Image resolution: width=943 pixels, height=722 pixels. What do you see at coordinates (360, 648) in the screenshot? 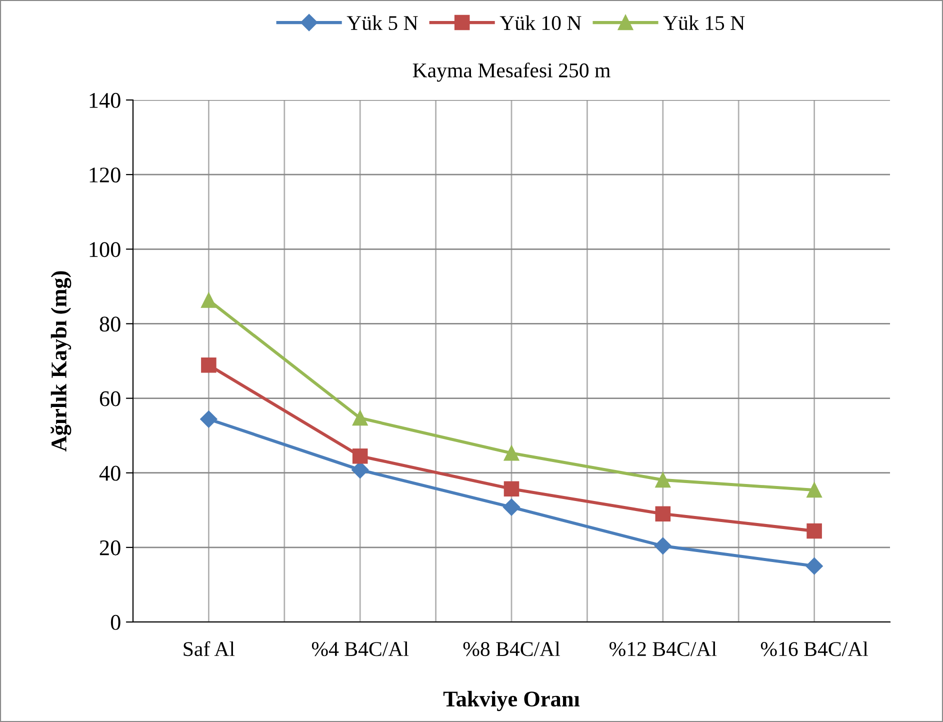
I see `x-tick-label: %4 B4C/Al` at bounding box center [360, 648].